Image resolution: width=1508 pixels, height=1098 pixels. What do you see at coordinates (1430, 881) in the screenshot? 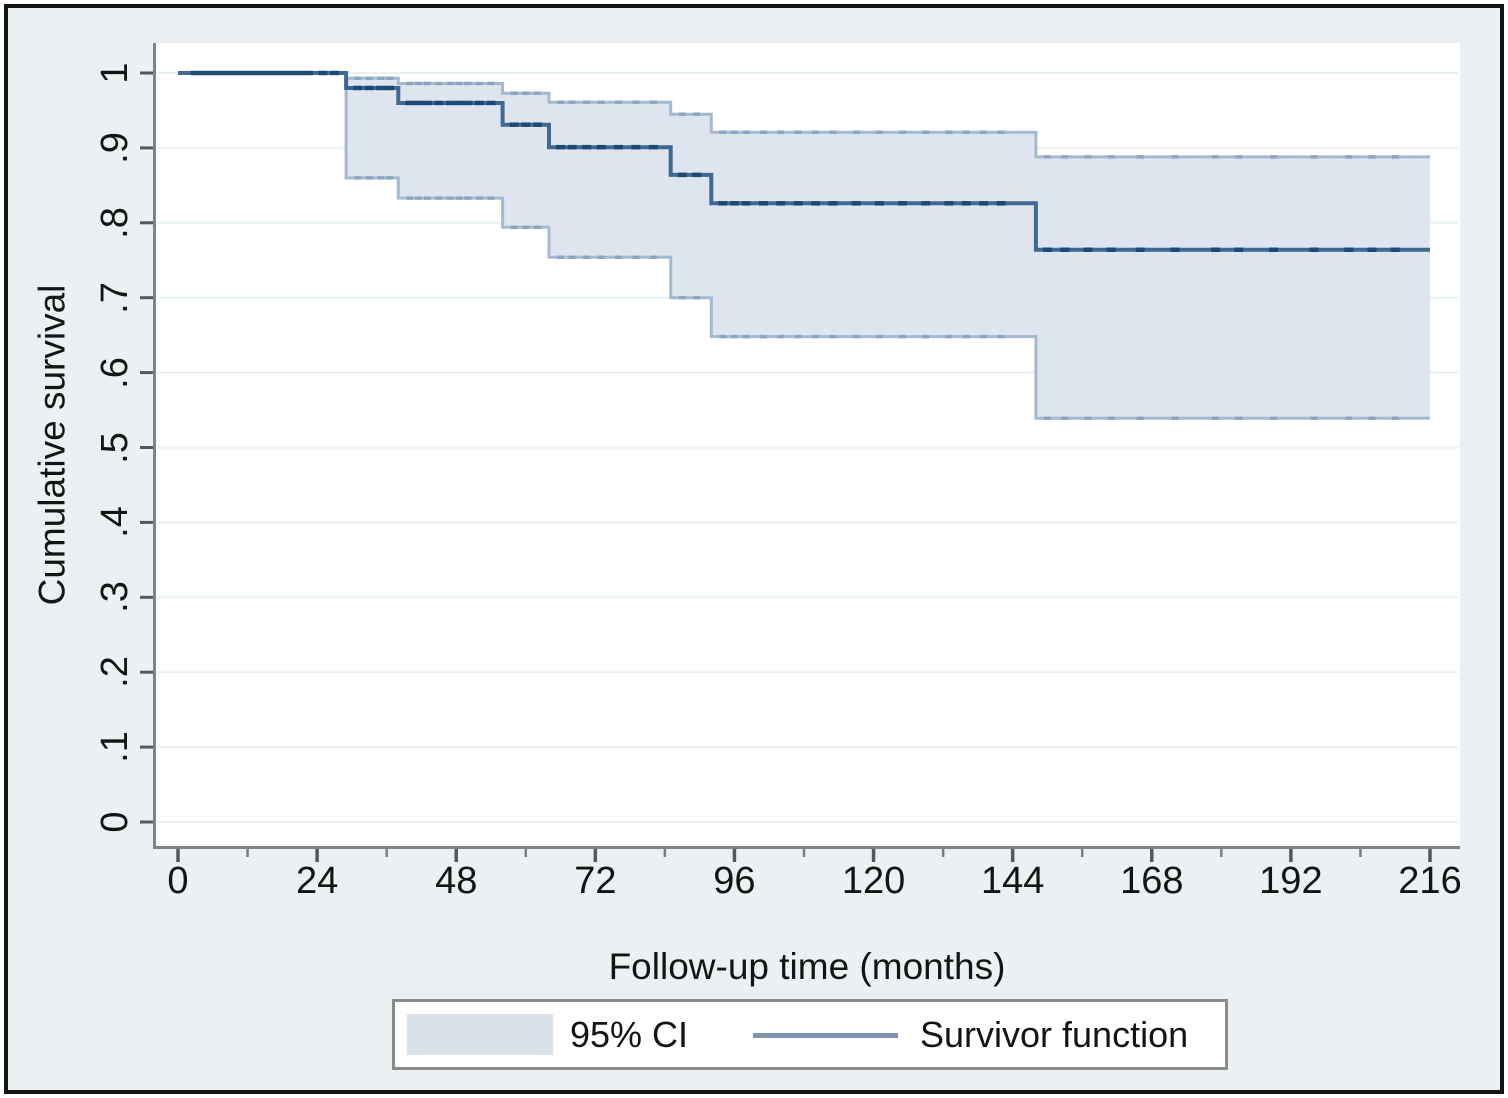
I see `x-tick-label: 216` at bounding box center [1430, 881].